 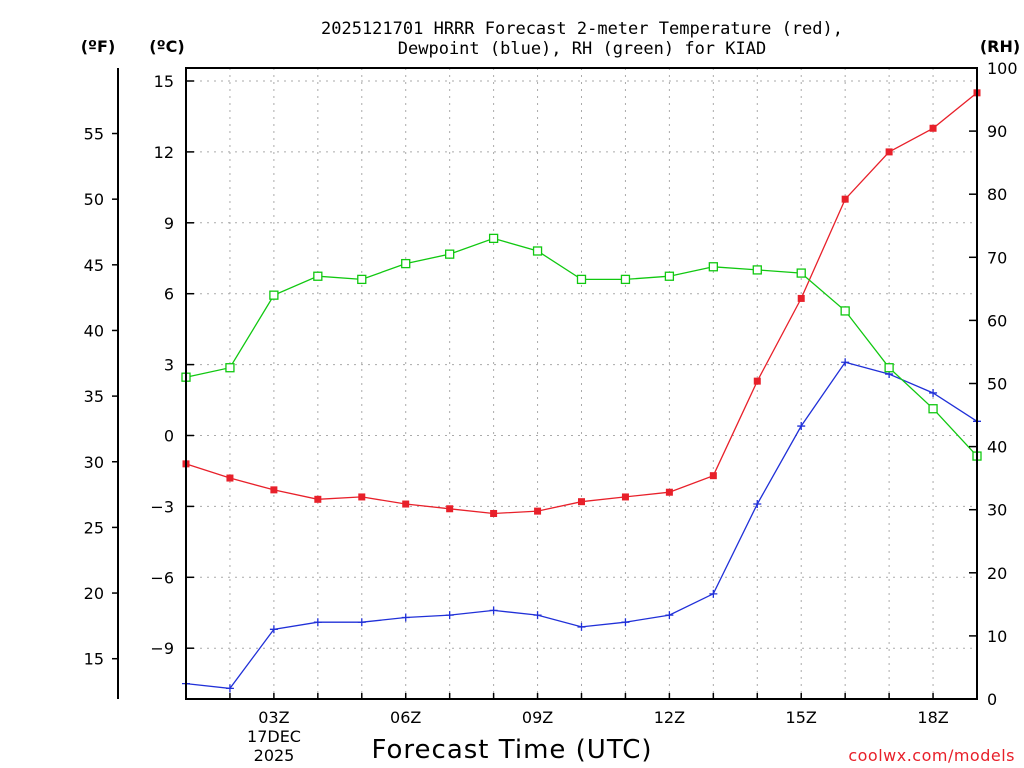 What do you see at coordinates (94, 462) in the screenshot?
I see `fahrenheit-tick-label: 30` at bounding box center [94, 462].